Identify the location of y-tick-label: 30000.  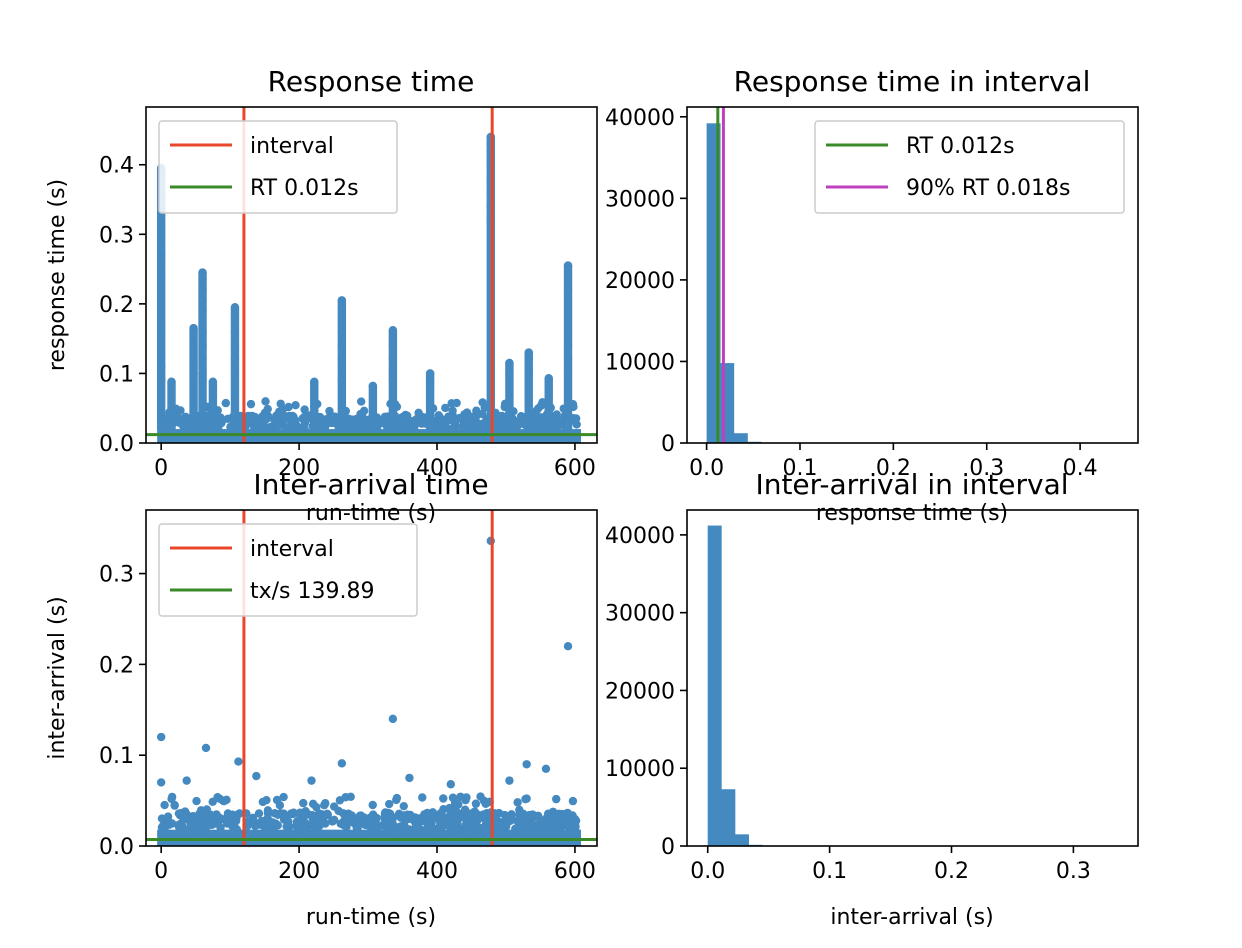
(640, 199).